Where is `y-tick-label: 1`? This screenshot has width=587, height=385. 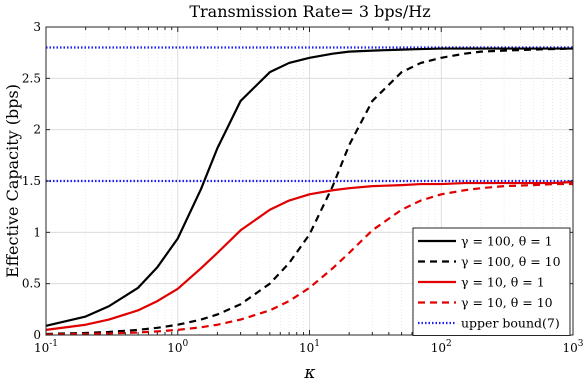
y-tick-label: 1 is located at coordinates (37, 232).